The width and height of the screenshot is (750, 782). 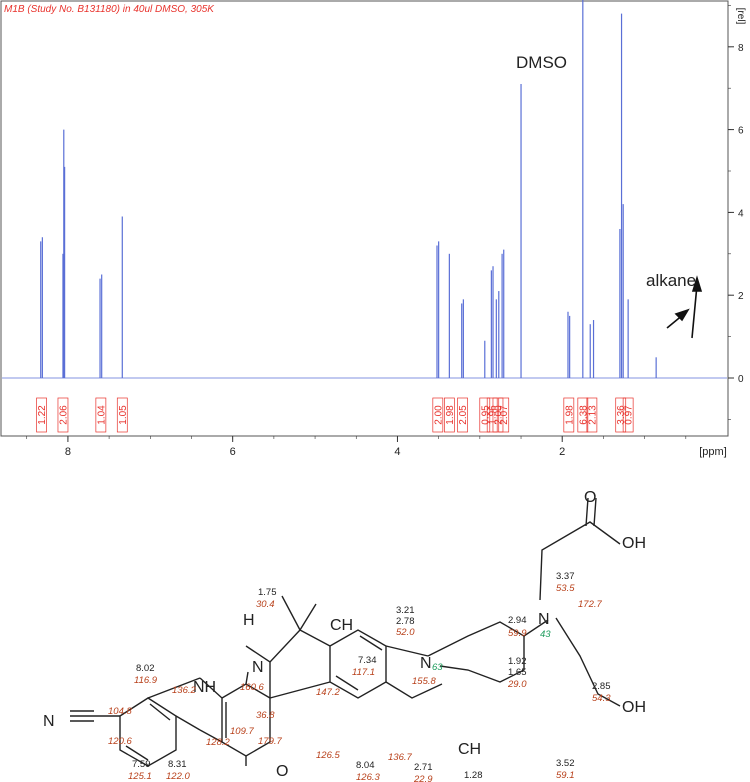 What do you see at coordinates (233, 452) in the screenshot?
I see `x-tick-label: 6` at bounding box center [233, 452].